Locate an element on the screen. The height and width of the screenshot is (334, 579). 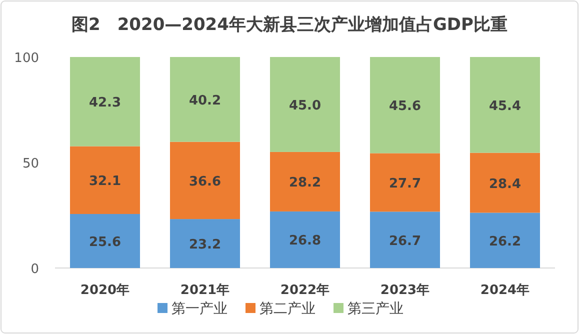
y-tick-label: 50 is located at coordinates (30, 164).